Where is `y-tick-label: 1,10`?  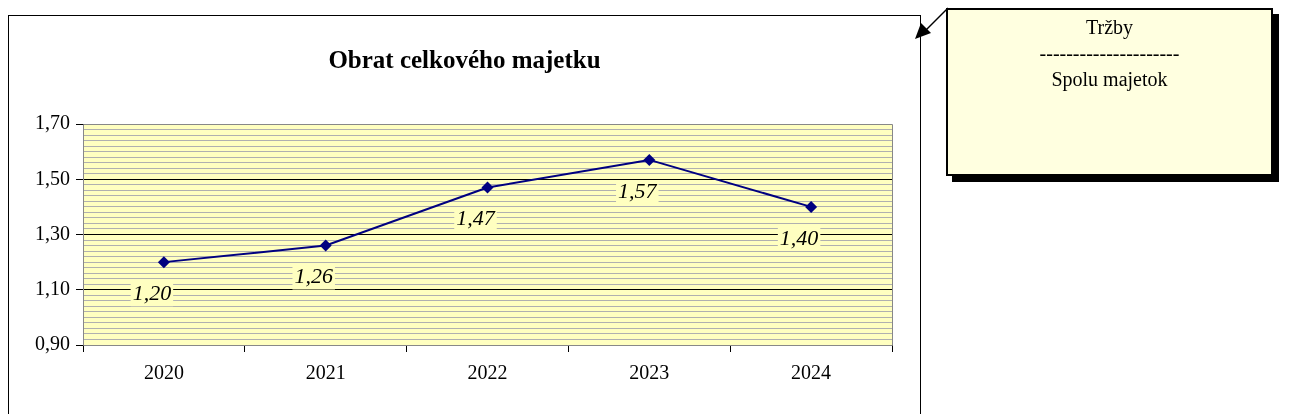 y-tick-label: 1,10 is located at coordinates (52, 288).